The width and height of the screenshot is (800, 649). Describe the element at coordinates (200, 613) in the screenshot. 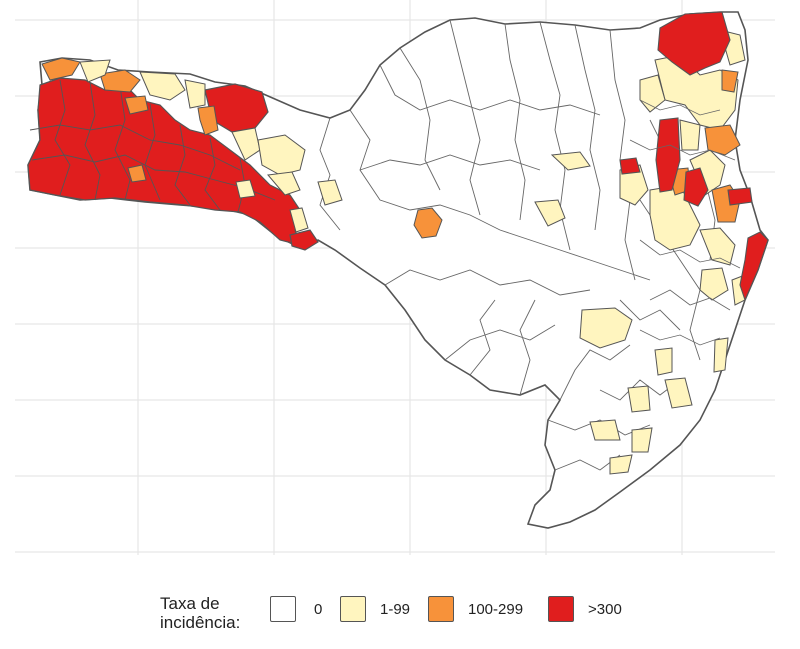

I see `legend-title: Taxa de incidência:` at that location.